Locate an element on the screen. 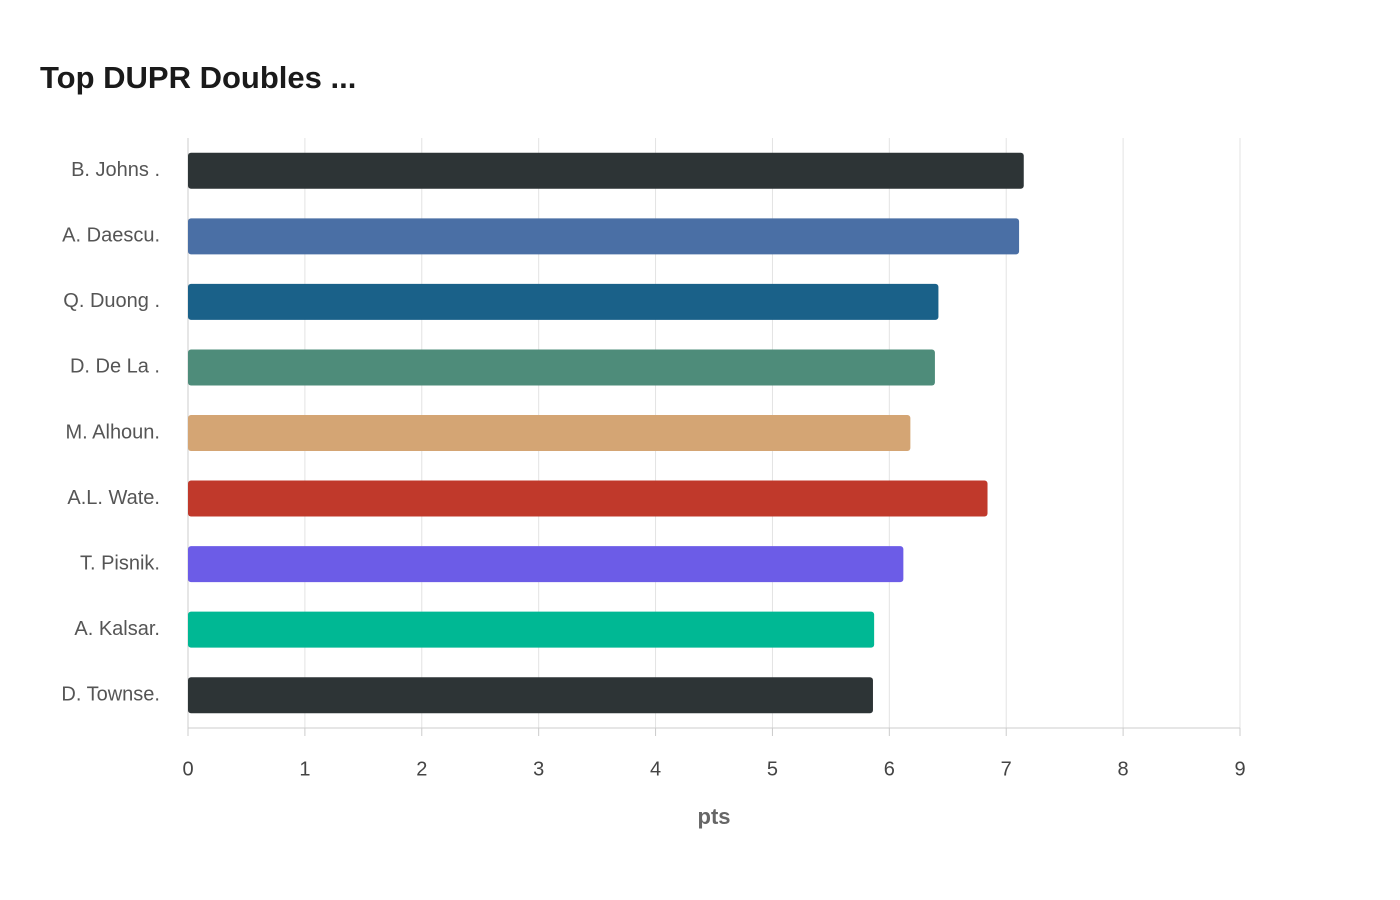  x-tick-label: 3 is located at coordinates (538, 769).